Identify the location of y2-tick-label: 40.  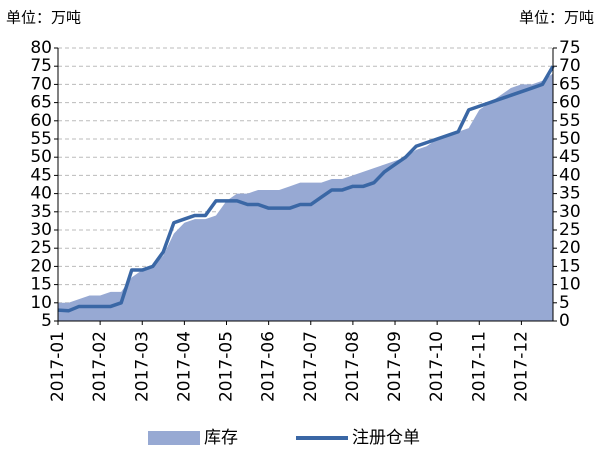
(570, 175).